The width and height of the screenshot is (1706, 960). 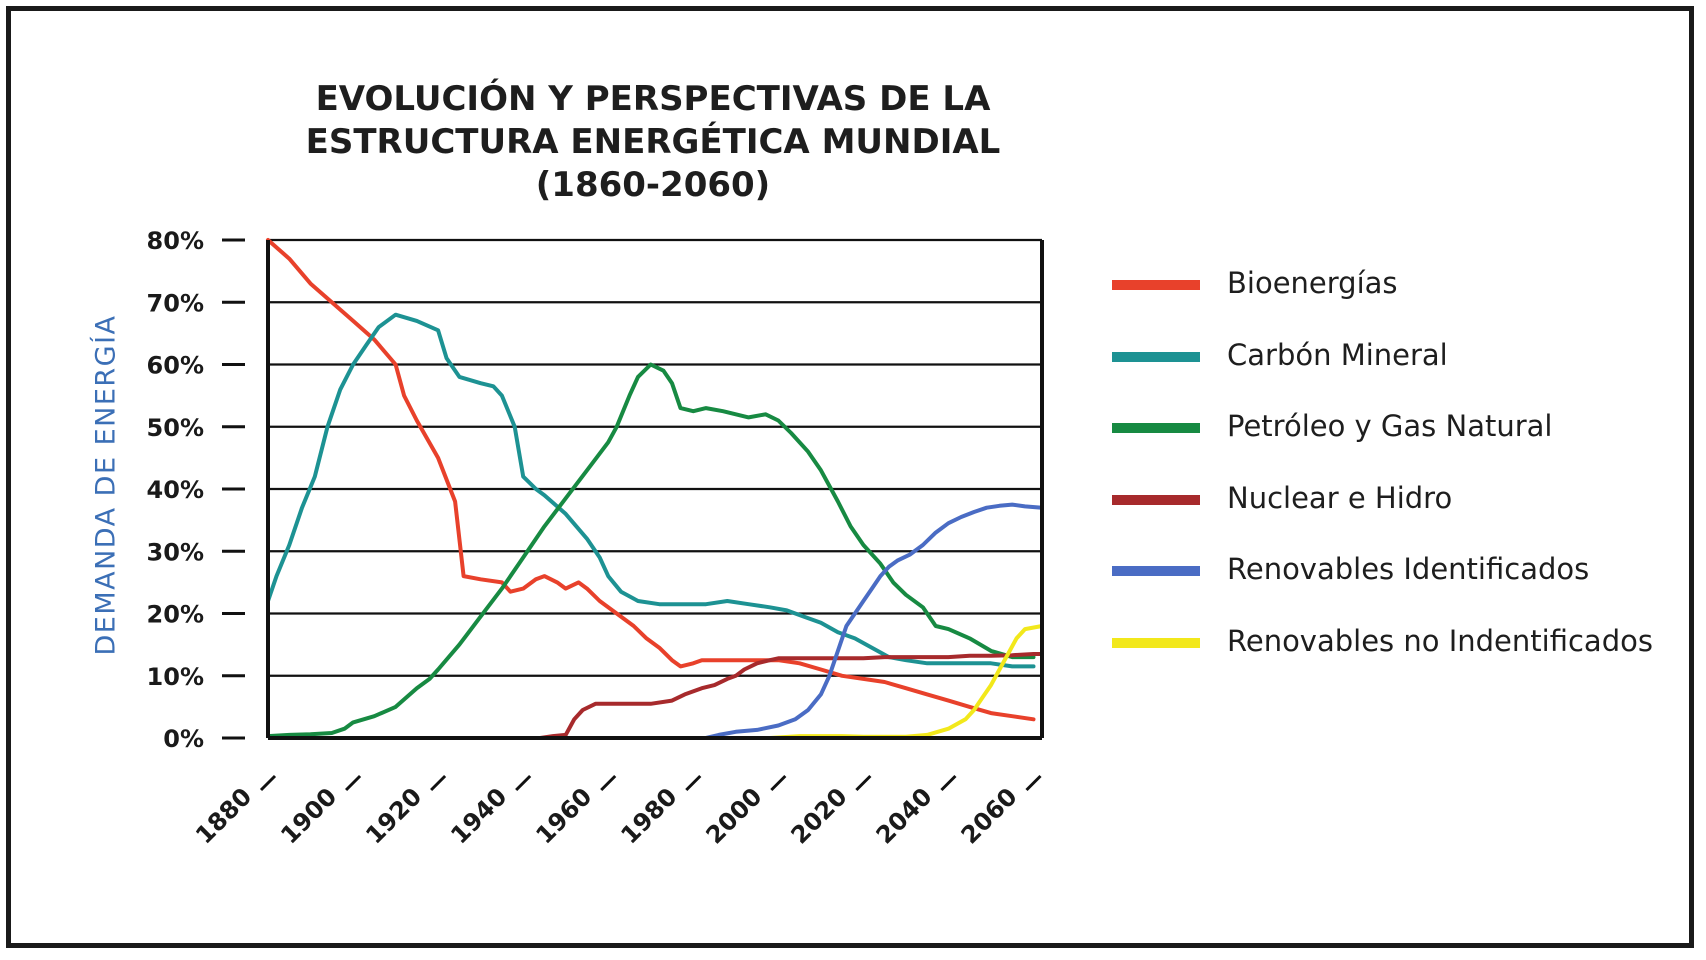 What do you see at coordinates (1033, 783) in the screenshot?
I see `x-tick-2060` at bounding box center [1033, 783].